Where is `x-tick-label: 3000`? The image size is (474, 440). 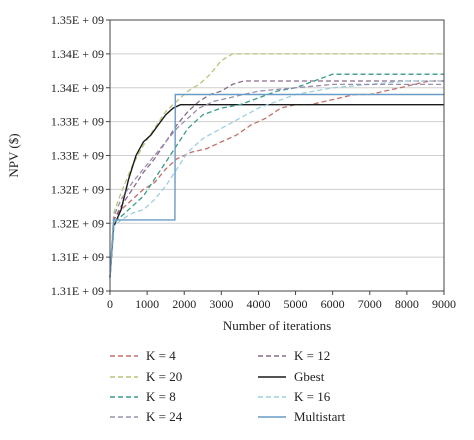 x-tick-label: 3000 is located at coordinates (221, 304).